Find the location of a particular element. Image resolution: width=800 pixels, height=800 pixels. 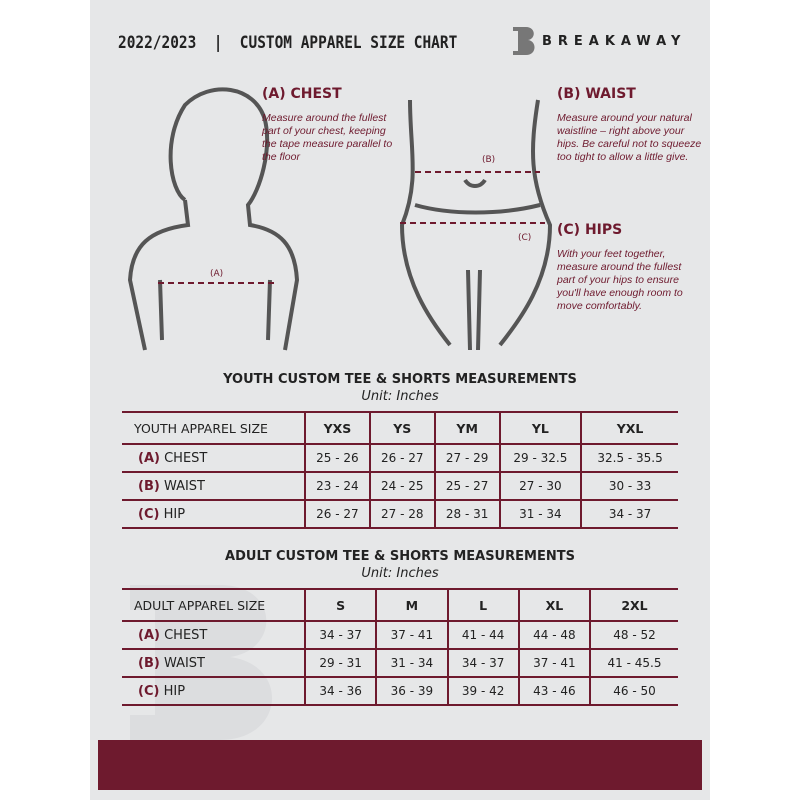

table-cell: 36 - 39 is located at coordinates (411, 691).